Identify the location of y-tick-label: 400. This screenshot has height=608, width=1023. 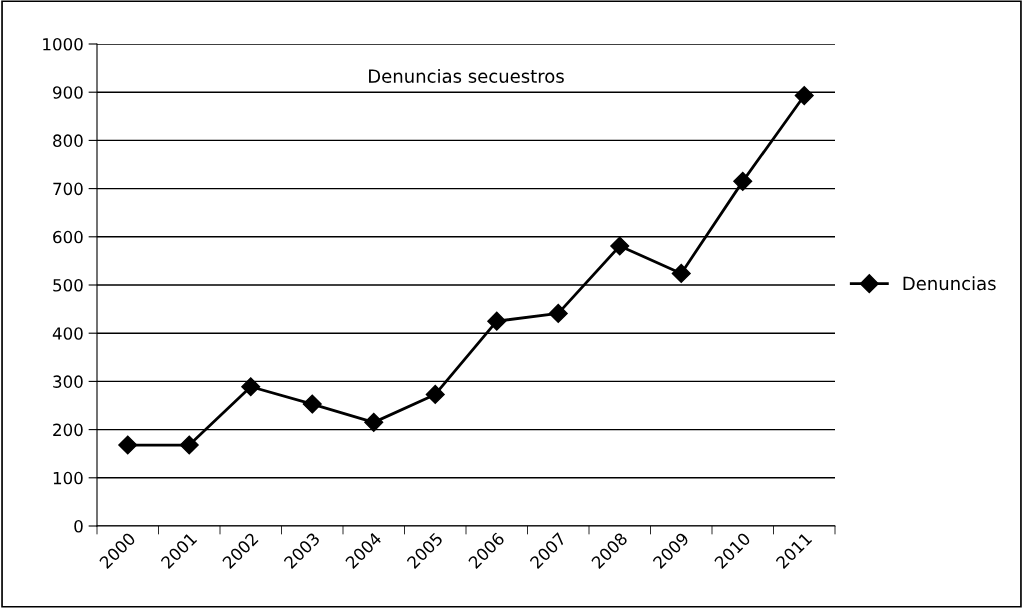
(67, 333).